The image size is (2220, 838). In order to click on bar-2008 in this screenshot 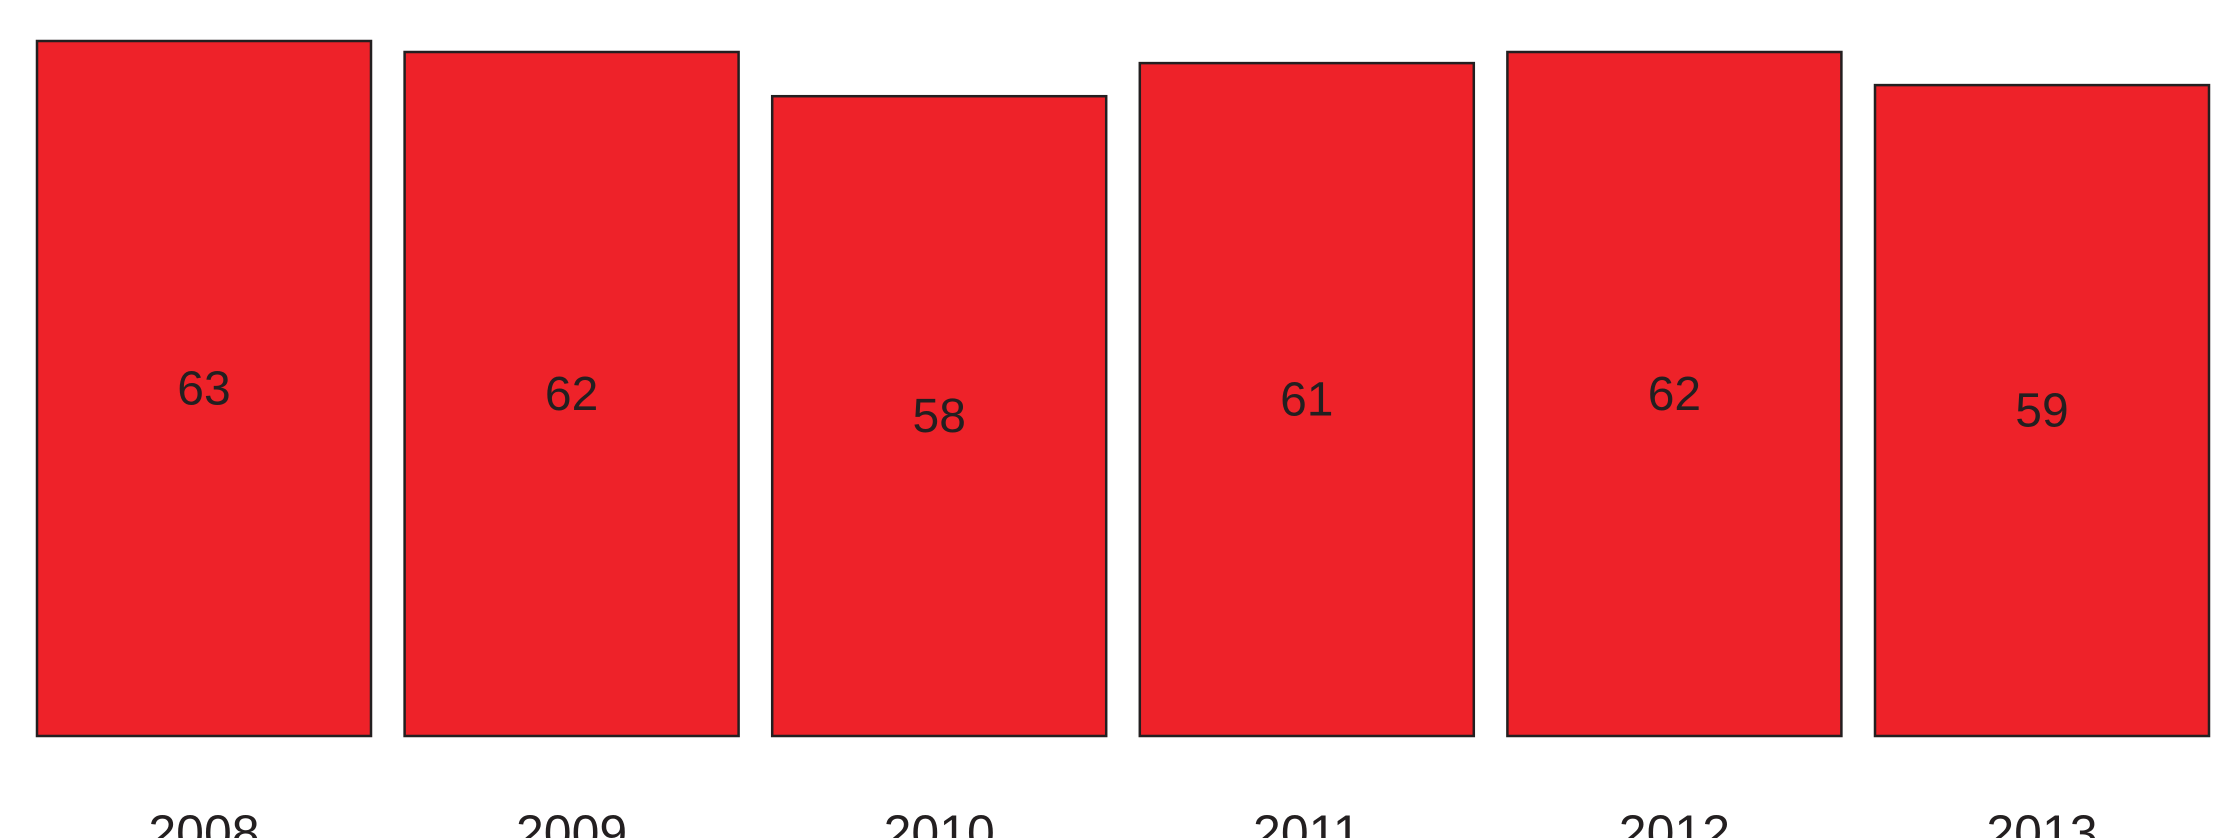, I will do `click(204, 388)`.